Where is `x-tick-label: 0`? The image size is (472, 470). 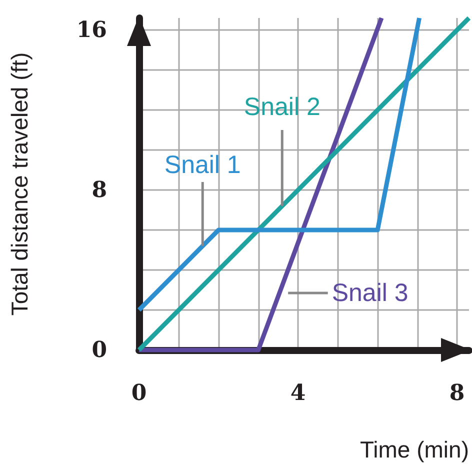
x-tick-label: 0 is located at coordinates (139, 393).